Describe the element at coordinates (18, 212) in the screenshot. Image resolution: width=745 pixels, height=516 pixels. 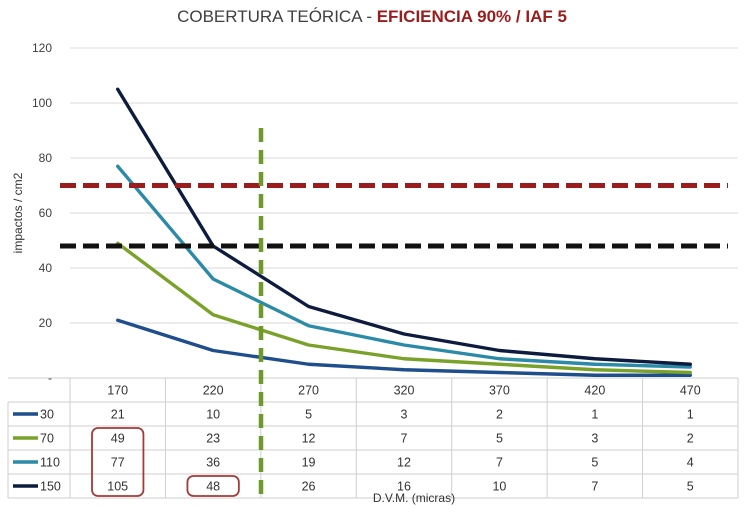
I see `y-axis-title: impactos / cm2` at that location.